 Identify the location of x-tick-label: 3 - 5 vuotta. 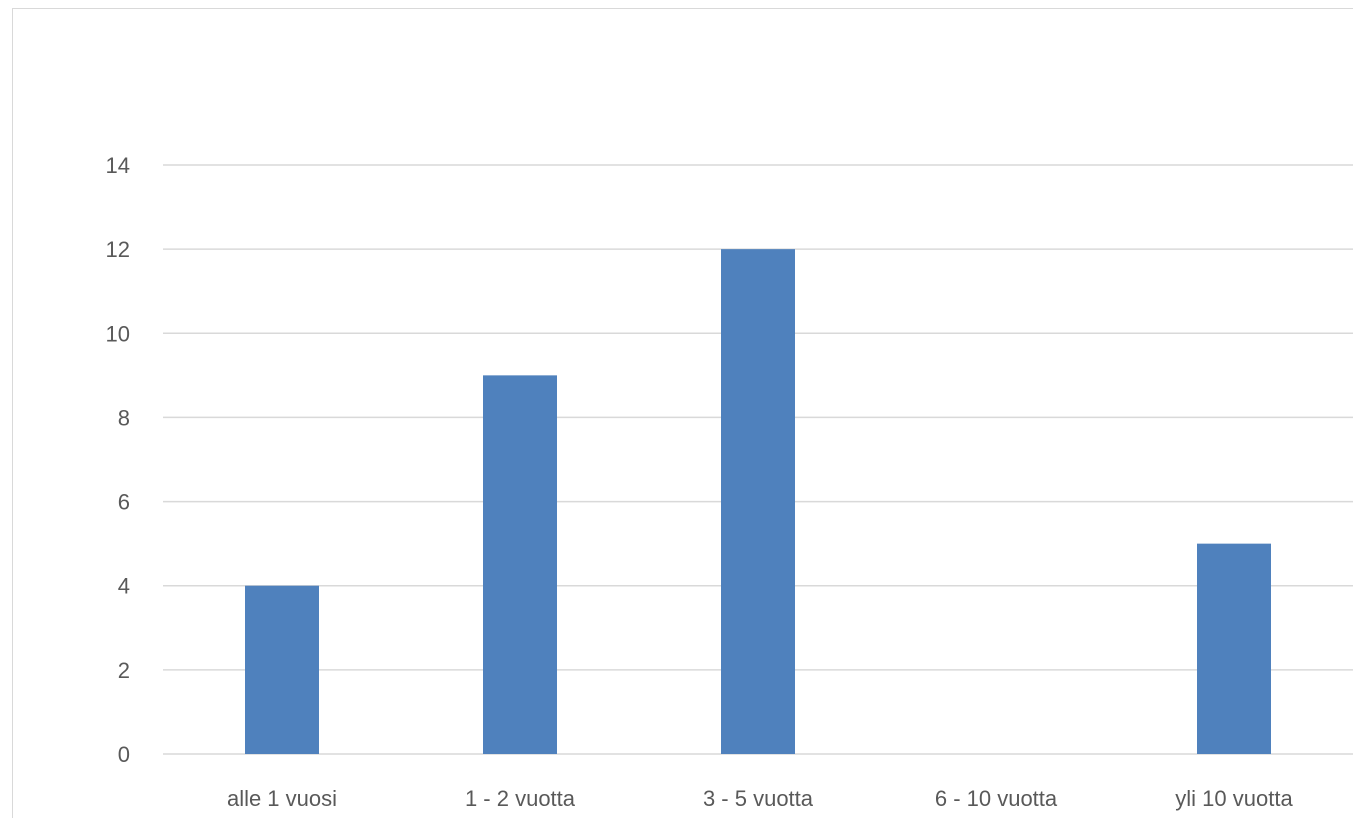
(758, 798).